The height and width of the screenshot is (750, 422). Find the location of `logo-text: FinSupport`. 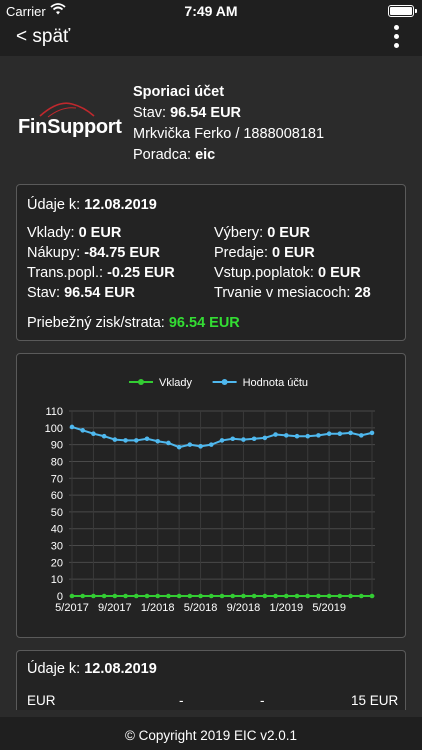

logo-text: FinSupport is located at coordinates (70, 127).